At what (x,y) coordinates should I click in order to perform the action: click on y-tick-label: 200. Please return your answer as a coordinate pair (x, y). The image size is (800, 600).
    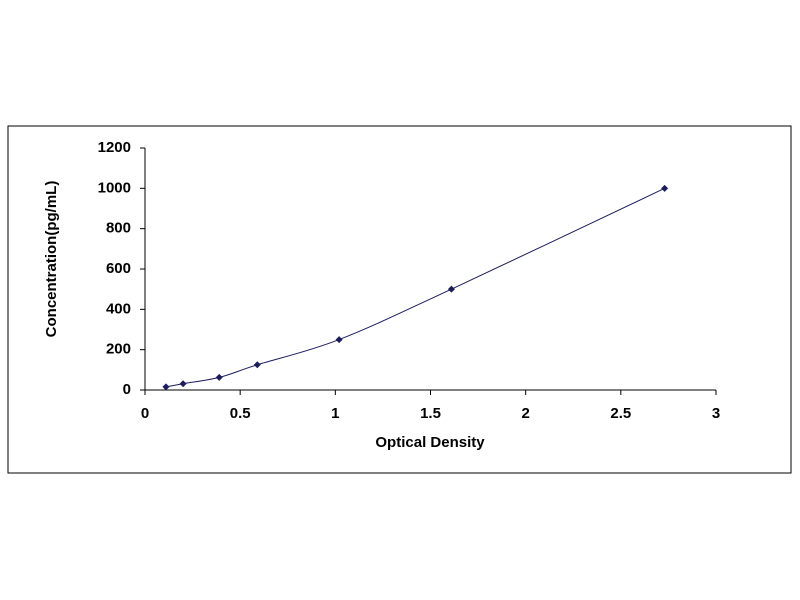
    Looking at the image, I should click on (118, 349).